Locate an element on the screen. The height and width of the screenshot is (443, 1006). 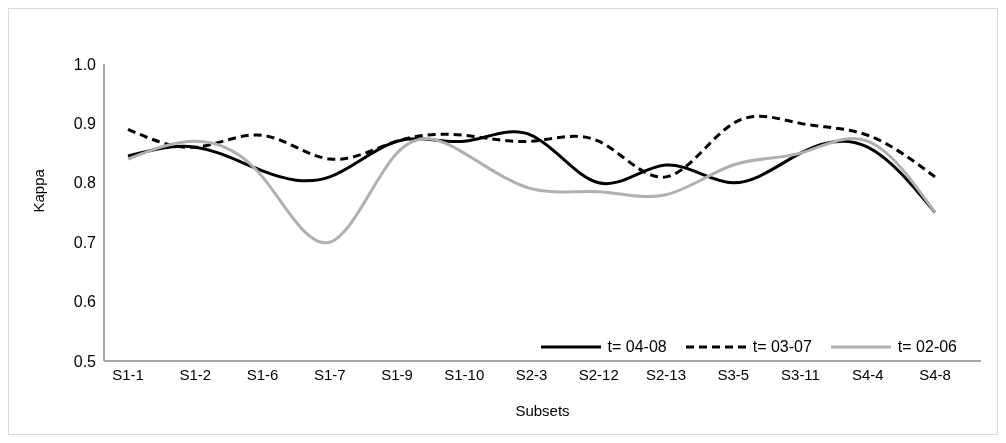
y-tick-label: 0.5 is located at coordinates (85, 361).